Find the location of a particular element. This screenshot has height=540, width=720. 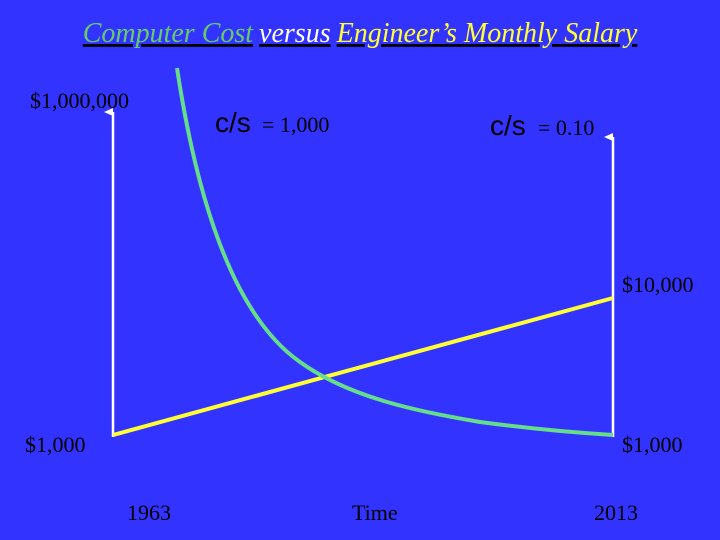

title-part: versus is located at coordinates (295, 33).